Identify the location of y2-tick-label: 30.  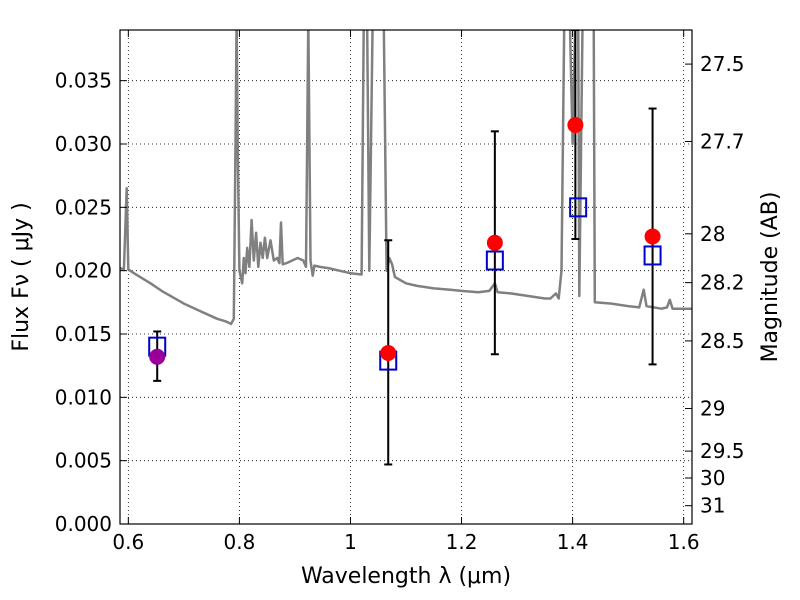
(712, 478).